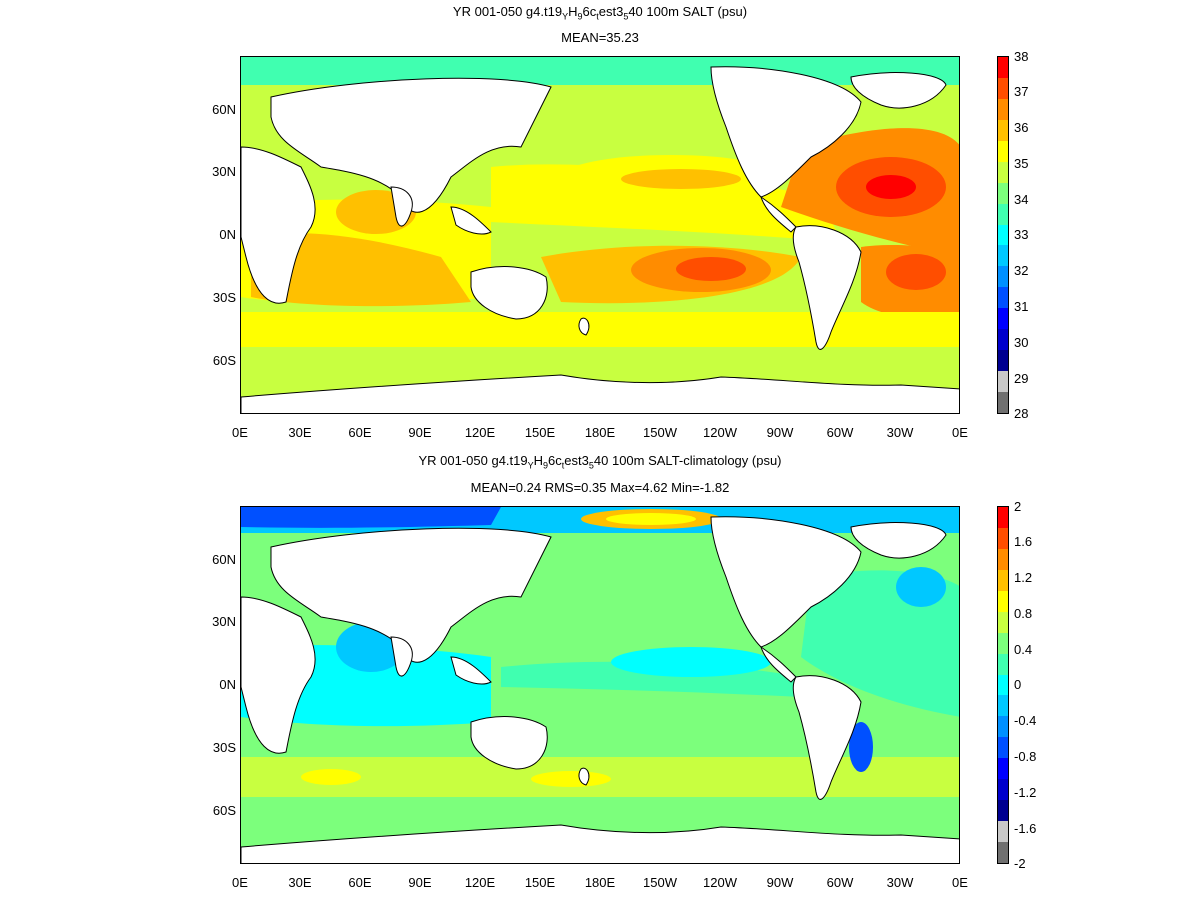 This screenshot has width=1200, height=900. Describe the element at coordinates (1021, 199) in the screenshot. I see `p1-cbar-label: 34` at that location.